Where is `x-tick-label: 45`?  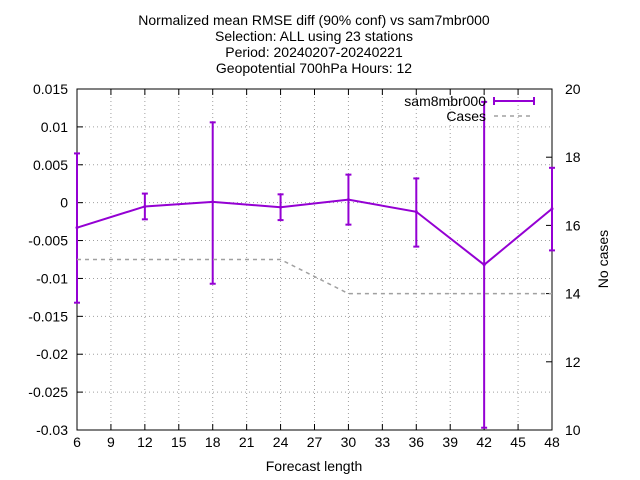
x-tick-label: 45 is located at coordinates (518, 442).